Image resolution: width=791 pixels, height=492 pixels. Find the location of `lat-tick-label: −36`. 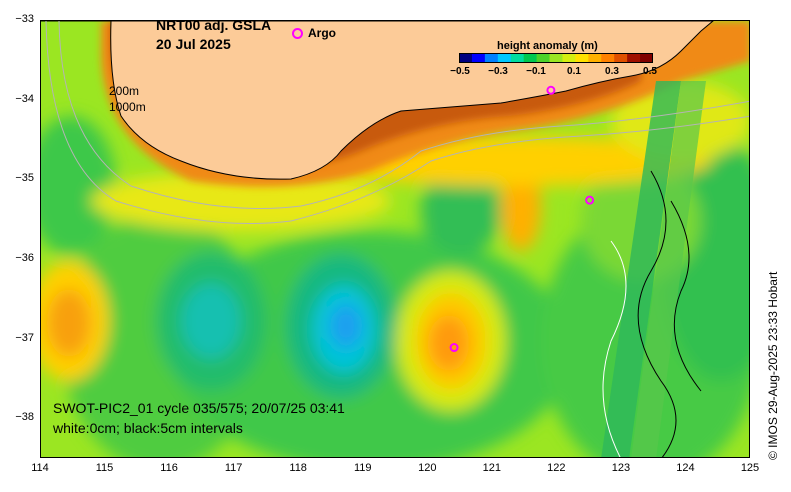

lat-tick-label: −36 is located at coordinates (24, 257).